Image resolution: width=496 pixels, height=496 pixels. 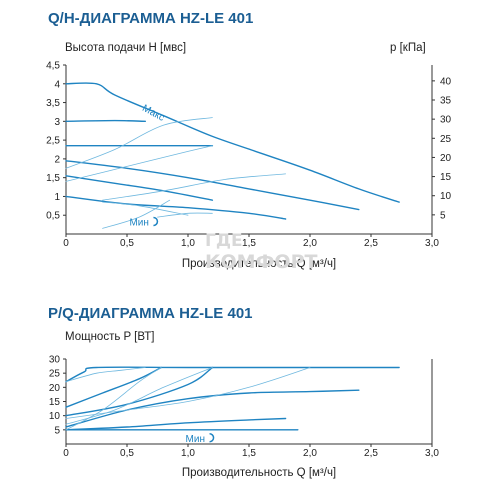 What do you see at coordinates (249, 453) in the screenshot?
I see `chart2-x-tick-label: 1,5` at bounding box center [249, 453].